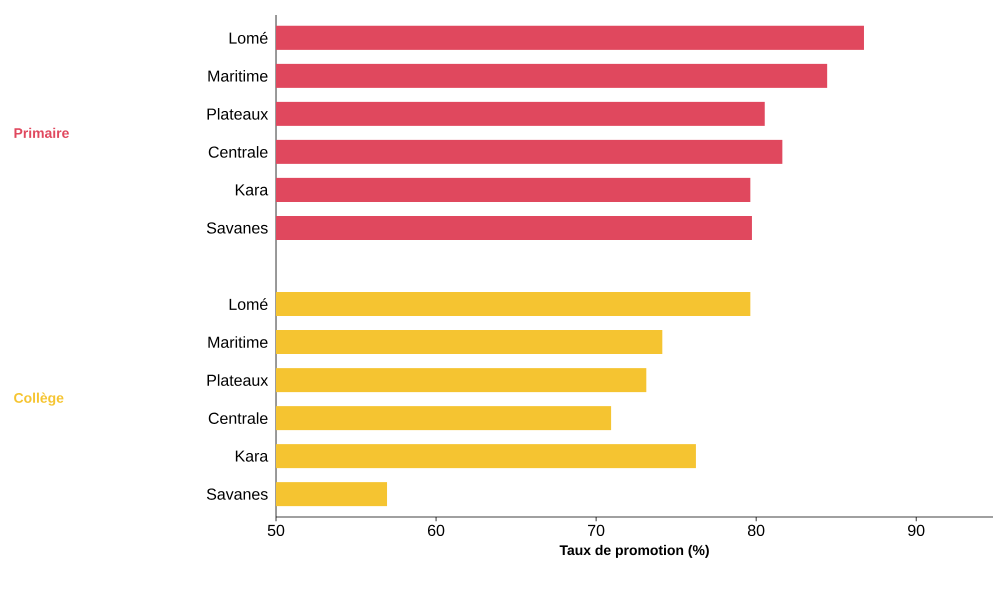 This screenshot has width=995, height=594. Describe the element at coordinates (276, 530) in the screenshot. I see `x-tick-label: 50` at that location.